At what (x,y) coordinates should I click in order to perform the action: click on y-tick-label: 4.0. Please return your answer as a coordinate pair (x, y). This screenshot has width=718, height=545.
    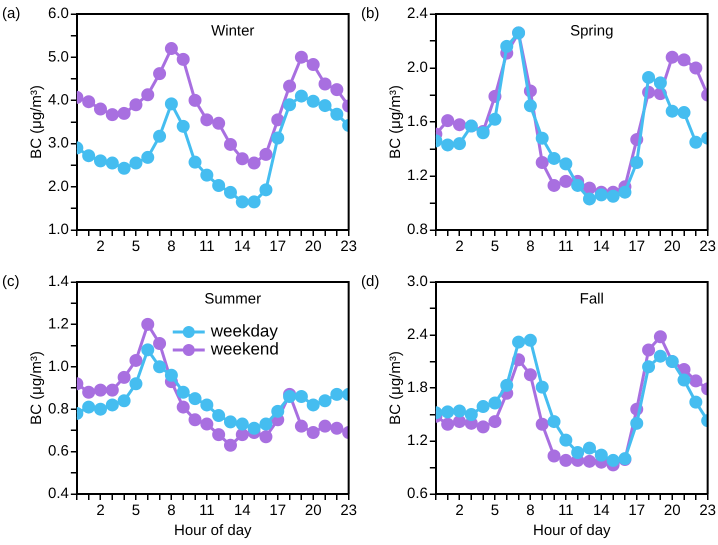
    Looking at the image, I should click on (58, 100).